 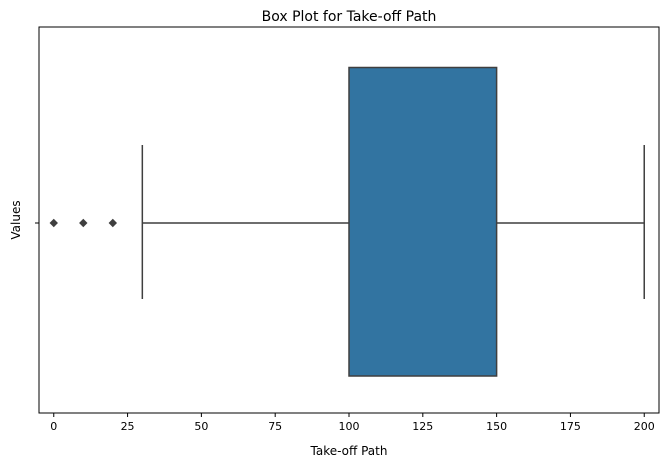 What do you see at coordinates (570, 426) in the screenshot?
I see `x-tick-label: 175` at bounding box center [570, 426].